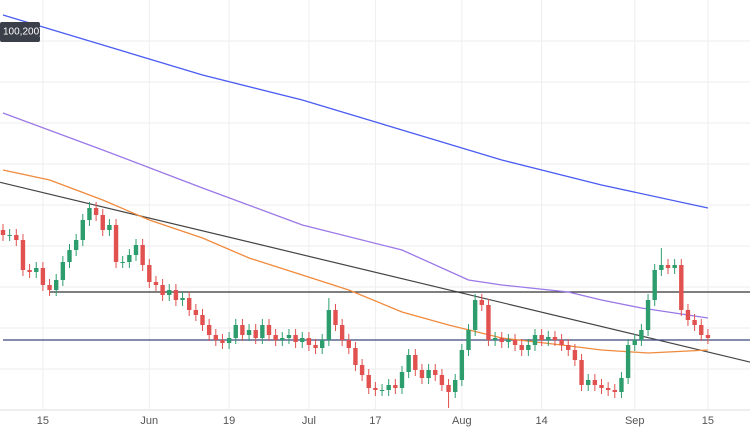  I want to click on x-tick-label: 14, so click(542, 421).